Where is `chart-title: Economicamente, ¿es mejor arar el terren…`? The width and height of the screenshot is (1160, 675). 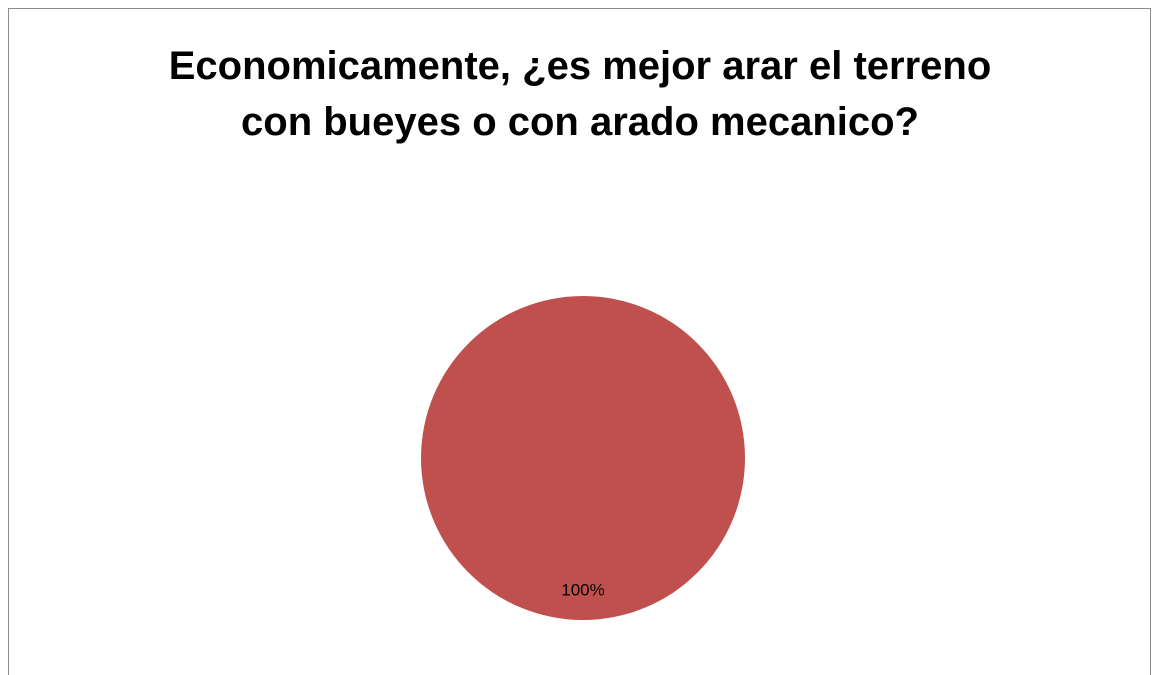 chart-title: Economicamente, ¿es mejor arar el terren… is located at coordinates (580, 94).